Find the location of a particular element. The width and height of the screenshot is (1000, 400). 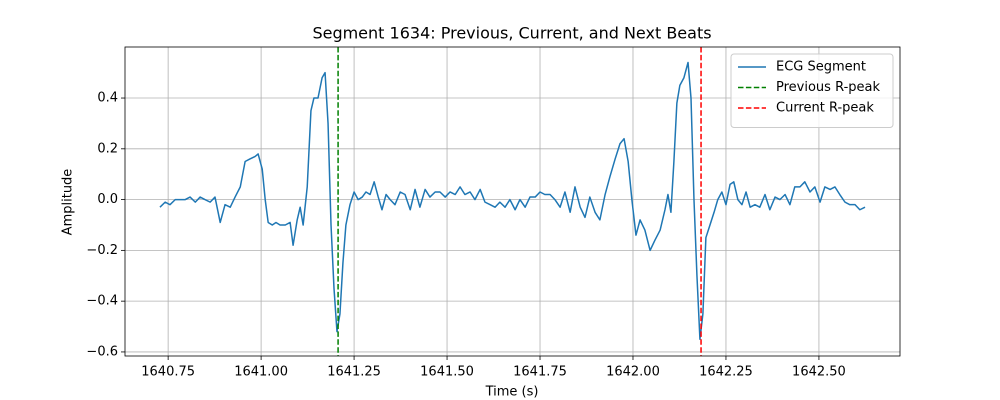

y-tick-label: −0.4 is located at coordinates (102, 301).